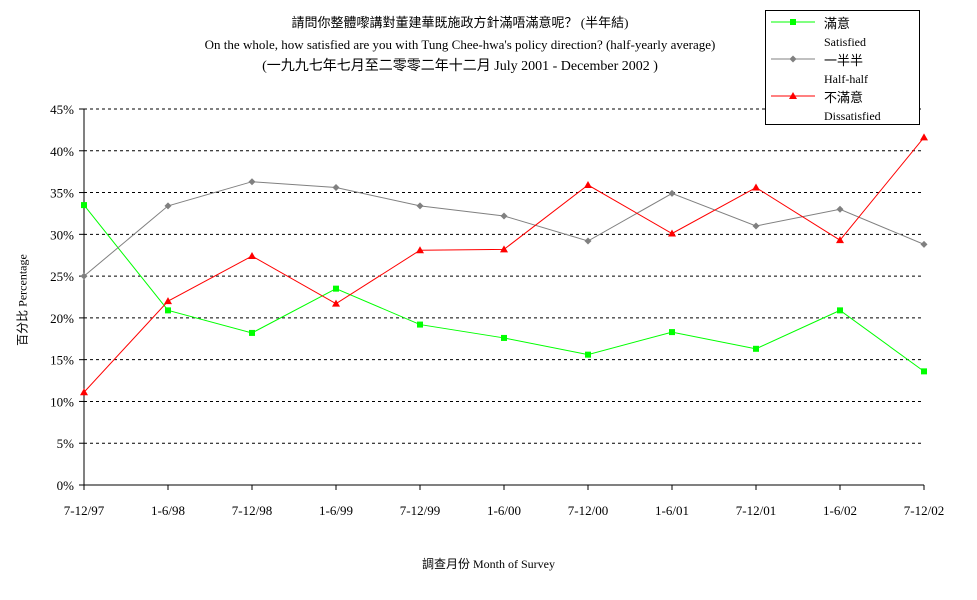 Image resolution: width=977 pixels, height=600 pixels. What do you see at coordinates (844, 60) in the screenshot?
I see `legend-label: 一半半` at bounding box center [844, 60].